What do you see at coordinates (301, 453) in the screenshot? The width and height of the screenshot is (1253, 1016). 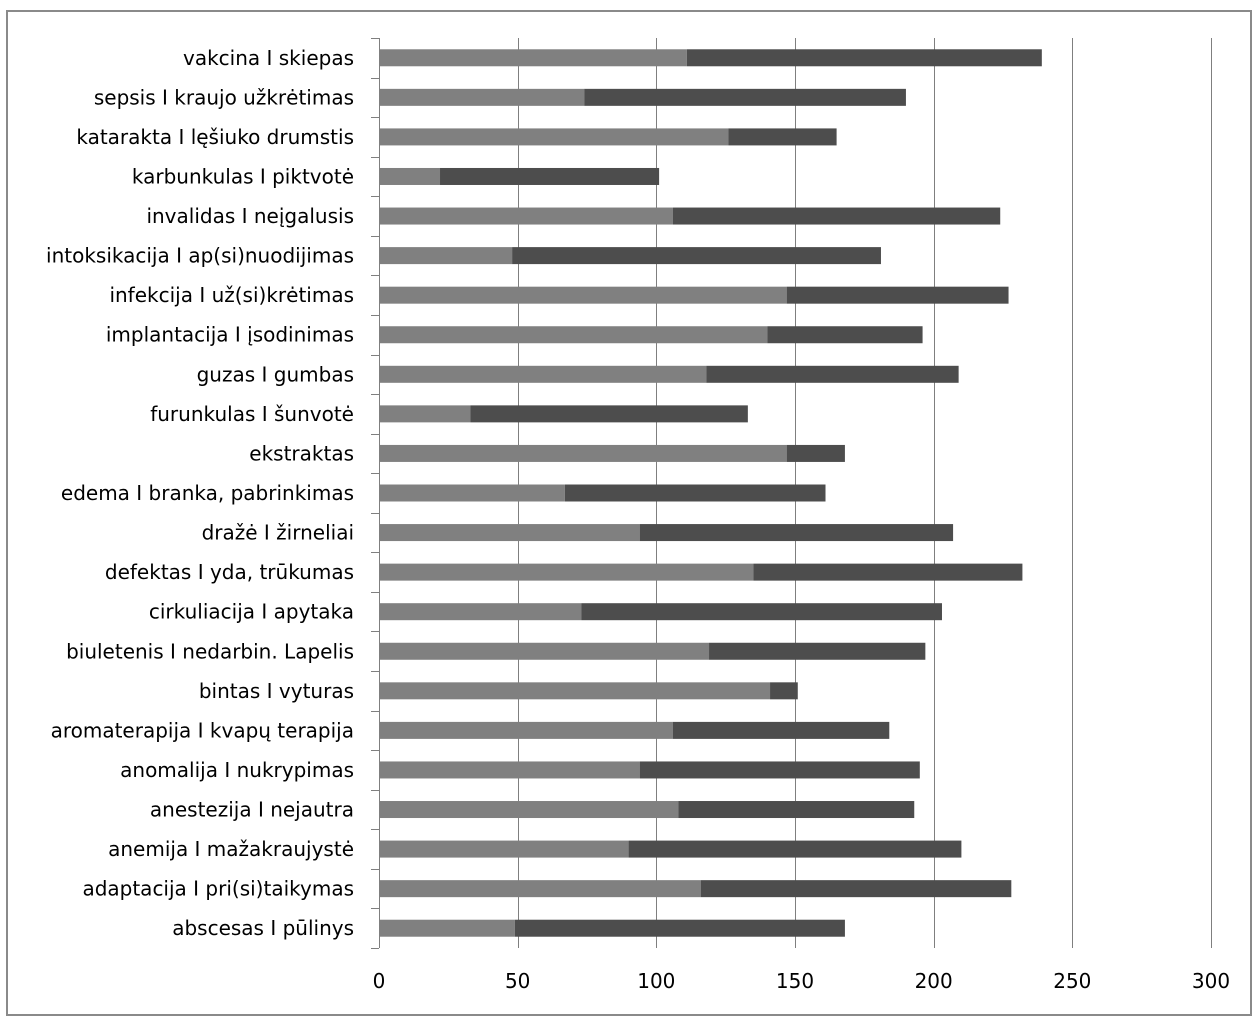 I see `category-label: ekstraktas` at bounding box center [301, 453].